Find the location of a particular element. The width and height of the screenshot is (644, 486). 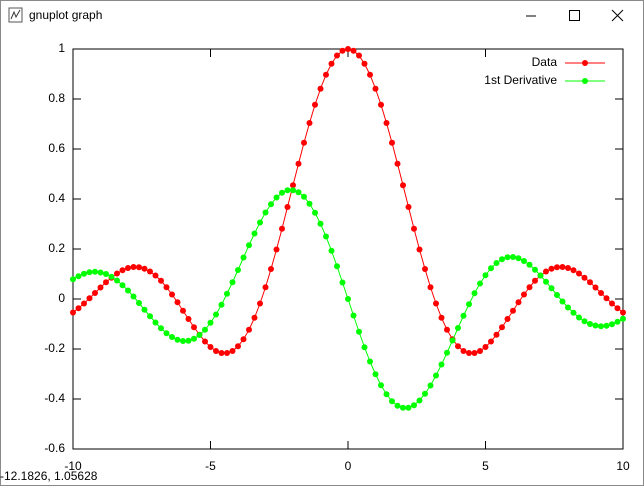

y-tick-label: 0.2 is located at coordinates (56, 248).